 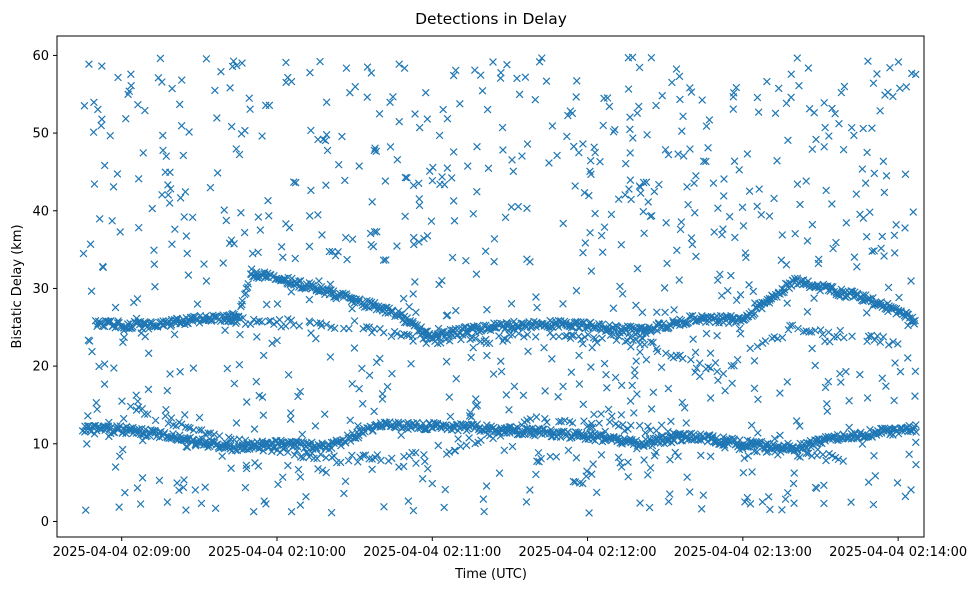 I want to click on y-tick-label: 0, so click(x=45, y=522).